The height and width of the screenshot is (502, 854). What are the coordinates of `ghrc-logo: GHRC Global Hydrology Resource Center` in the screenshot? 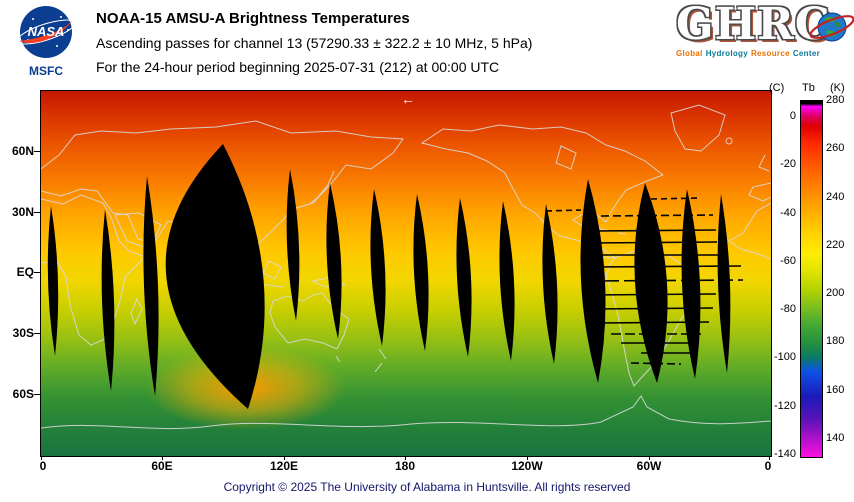 It's located at (765, 29).